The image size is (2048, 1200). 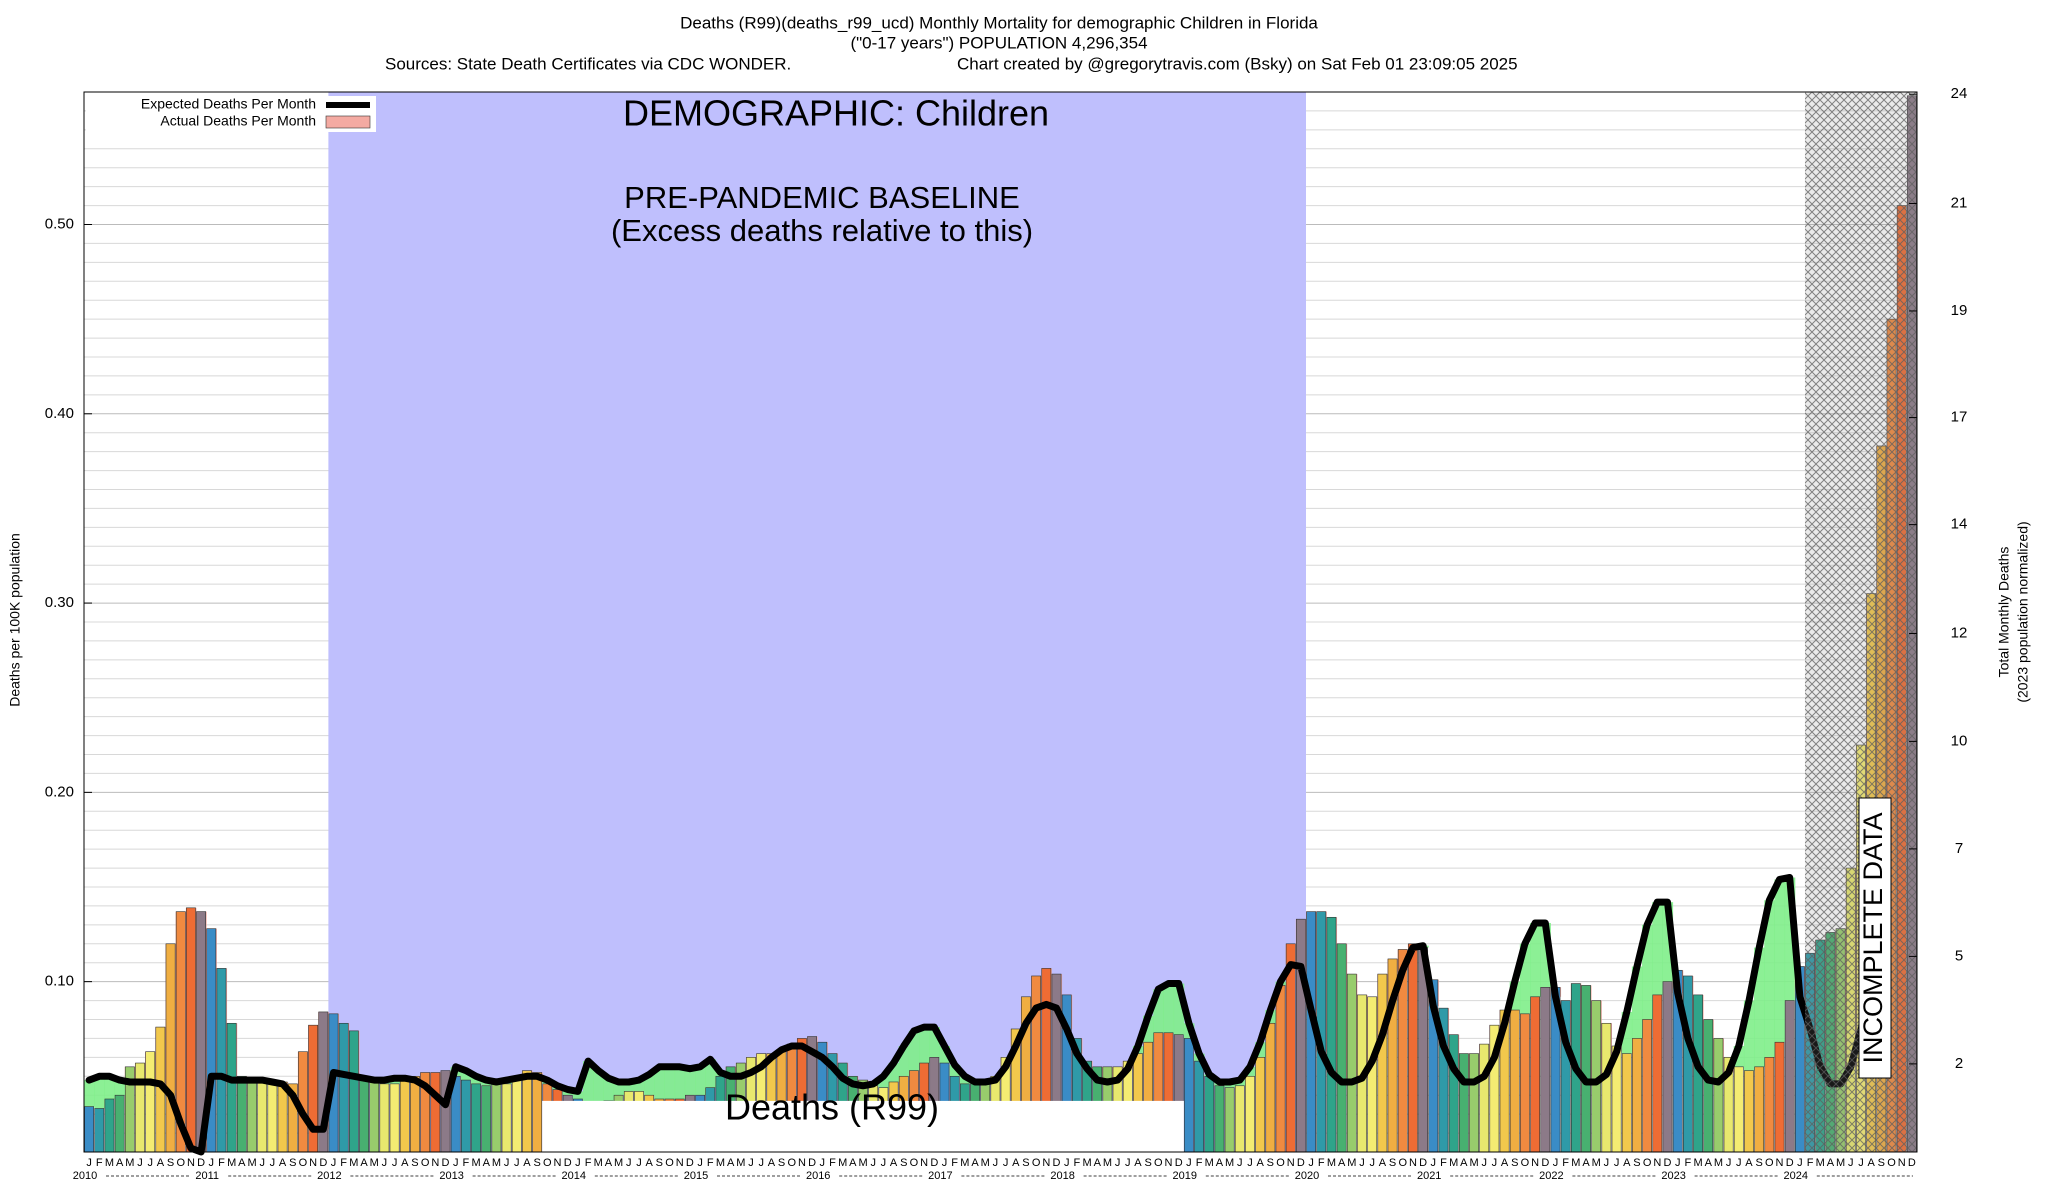 What do you see at coordinates (998, 42) in the screenshot?
I see `chart-subtitle: ("0-17 years") POPULATION 4,296,354` at bounding box center [998, 42].